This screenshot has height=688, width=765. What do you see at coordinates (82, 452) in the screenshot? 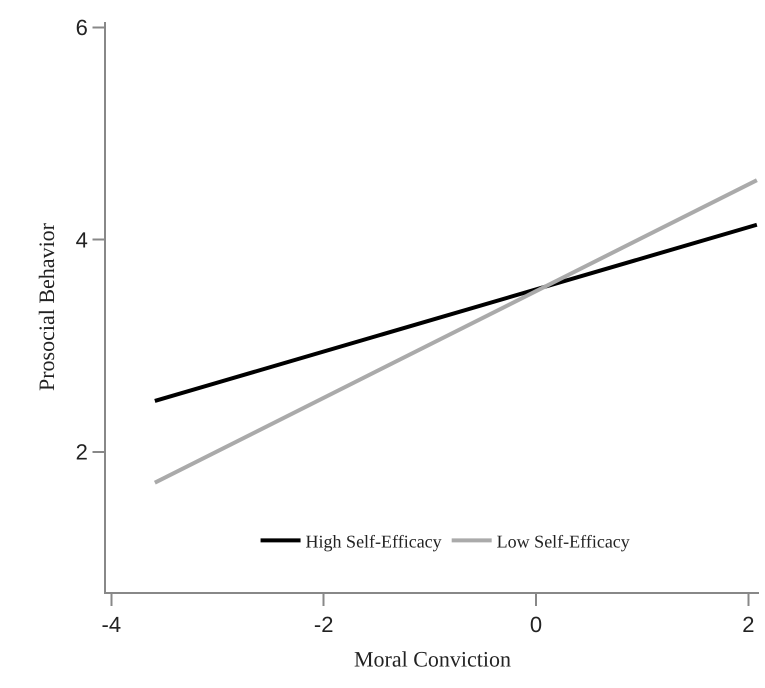
I see `y-tick-label: 2` at bounding box center [82, 452].